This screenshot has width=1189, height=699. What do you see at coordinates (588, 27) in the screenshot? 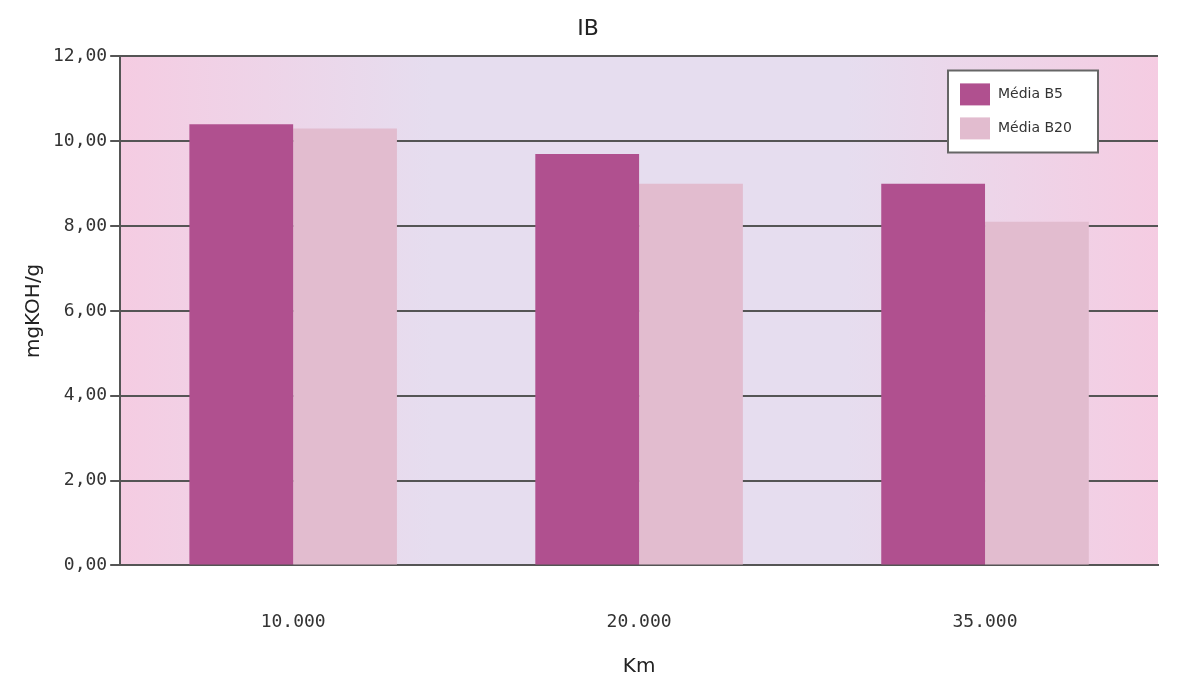
I see `chart-title: IB` at bounding box center [588, 27].